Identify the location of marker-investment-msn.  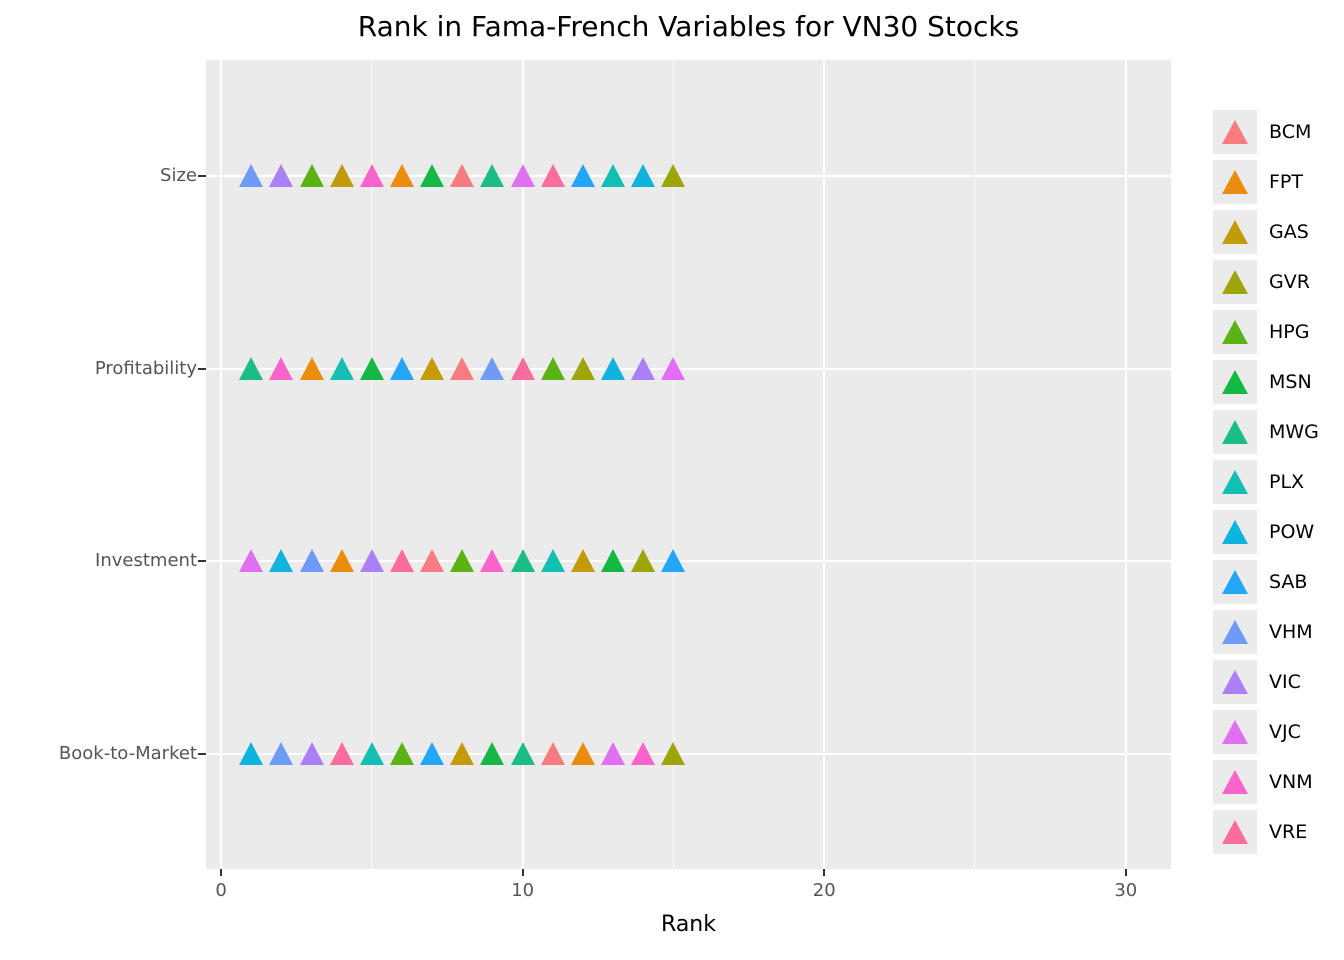
(613, 560).